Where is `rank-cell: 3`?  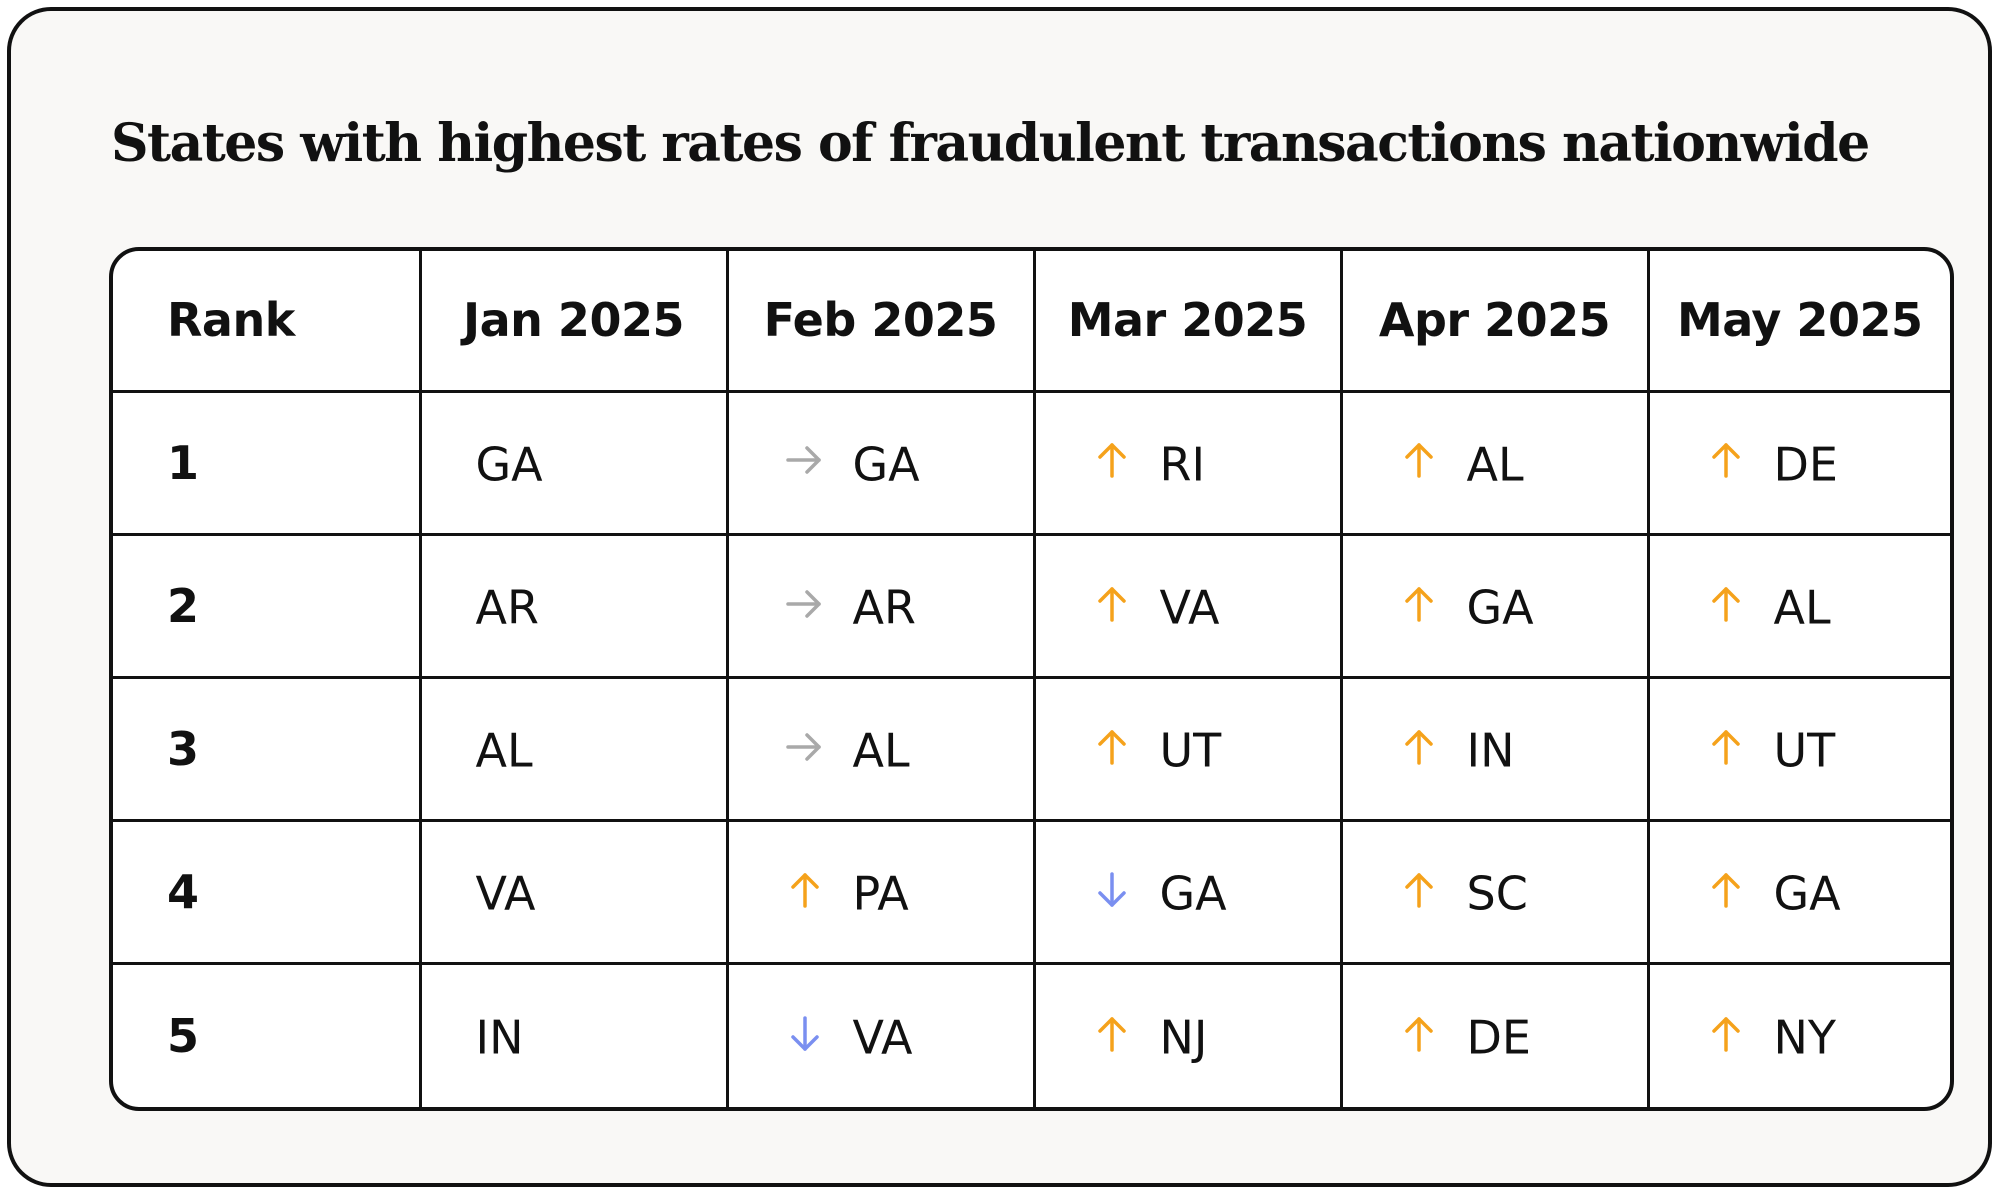 rank-cell: 3 is located at coordinates (267, 750).